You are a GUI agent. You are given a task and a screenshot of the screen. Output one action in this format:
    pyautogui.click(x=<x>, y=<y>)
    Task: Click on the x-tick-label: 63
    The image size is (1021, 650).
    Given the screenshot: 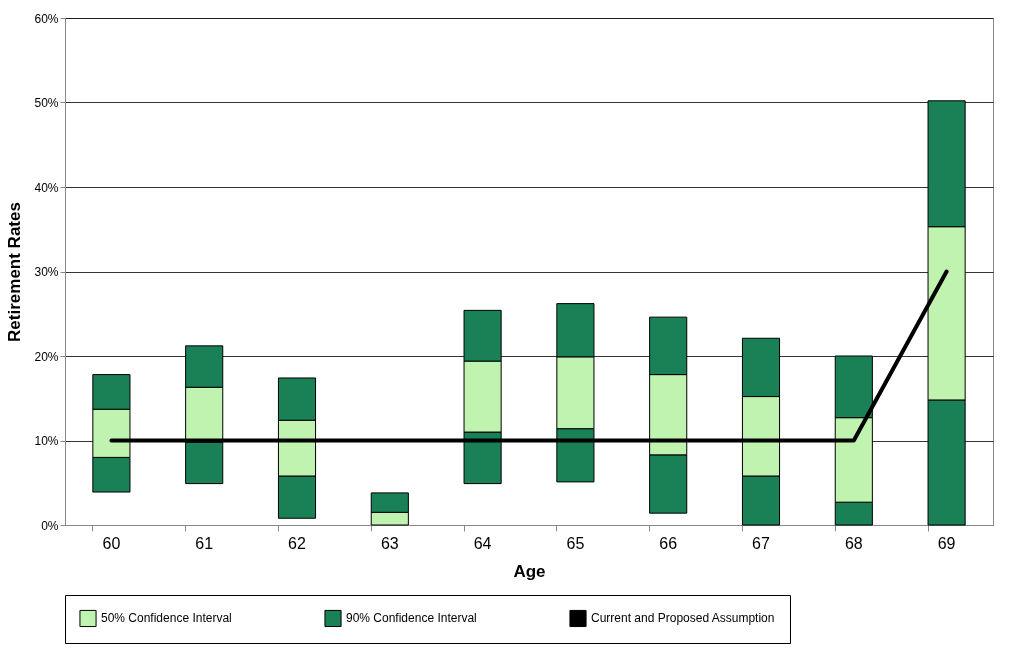 What is the action you would take?
    pyautogui.click(x=389, y=543)
    